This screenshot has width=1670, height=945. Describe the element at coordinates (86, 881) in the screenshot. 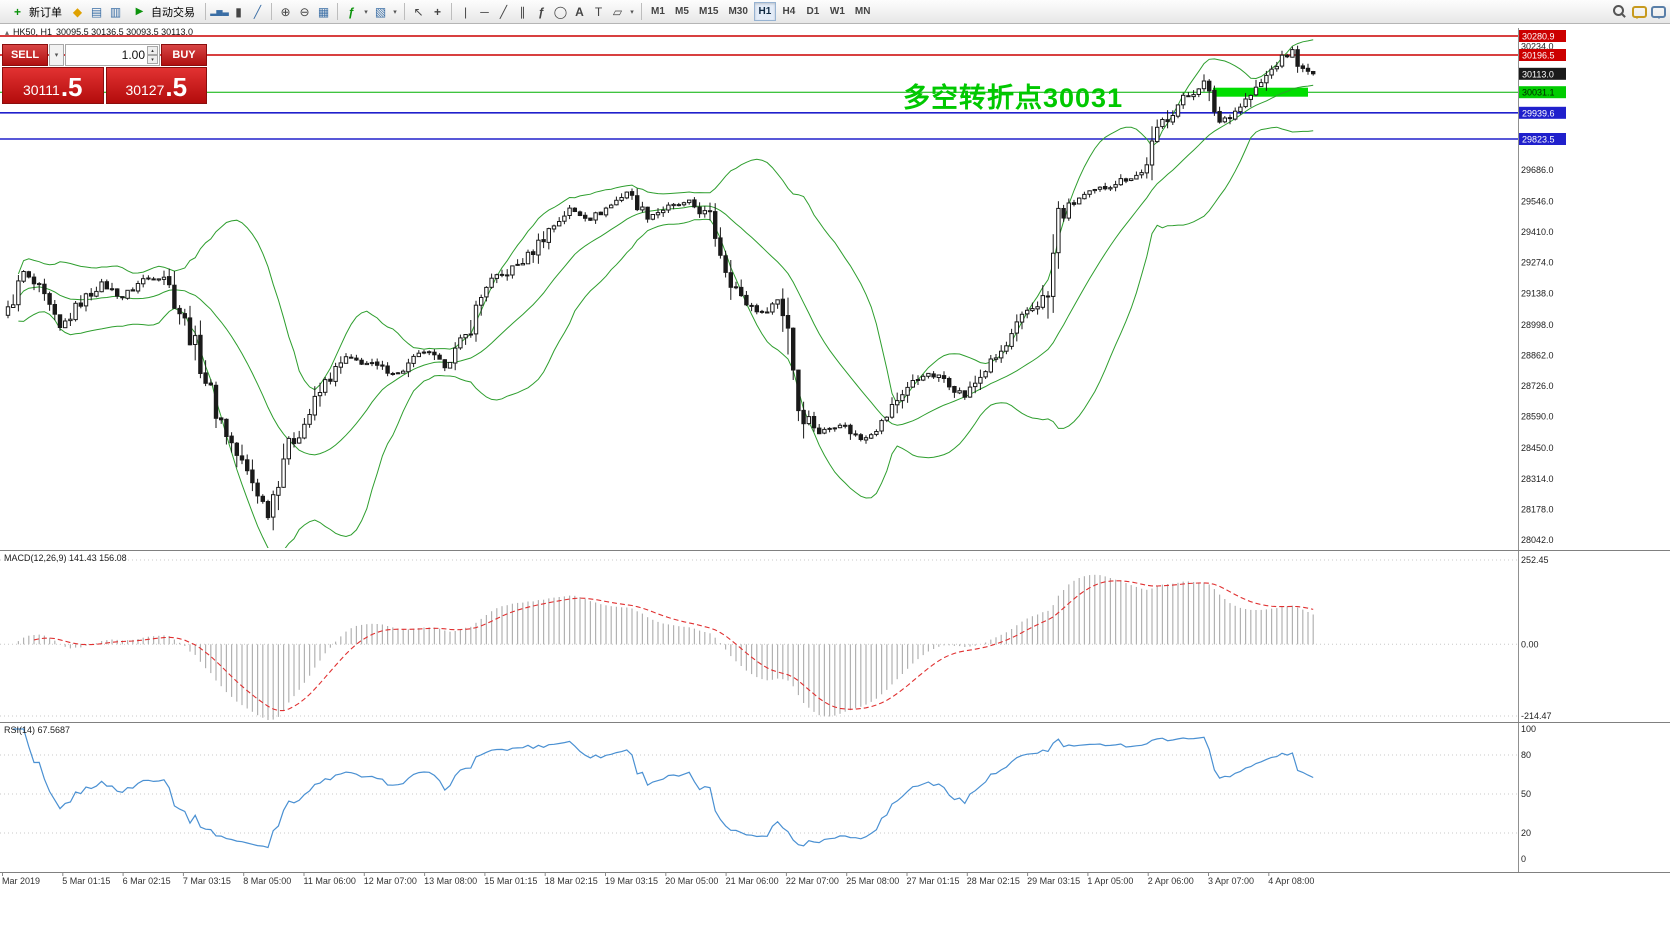

I see `svg-text: 5 Mar 01:15` at that location.